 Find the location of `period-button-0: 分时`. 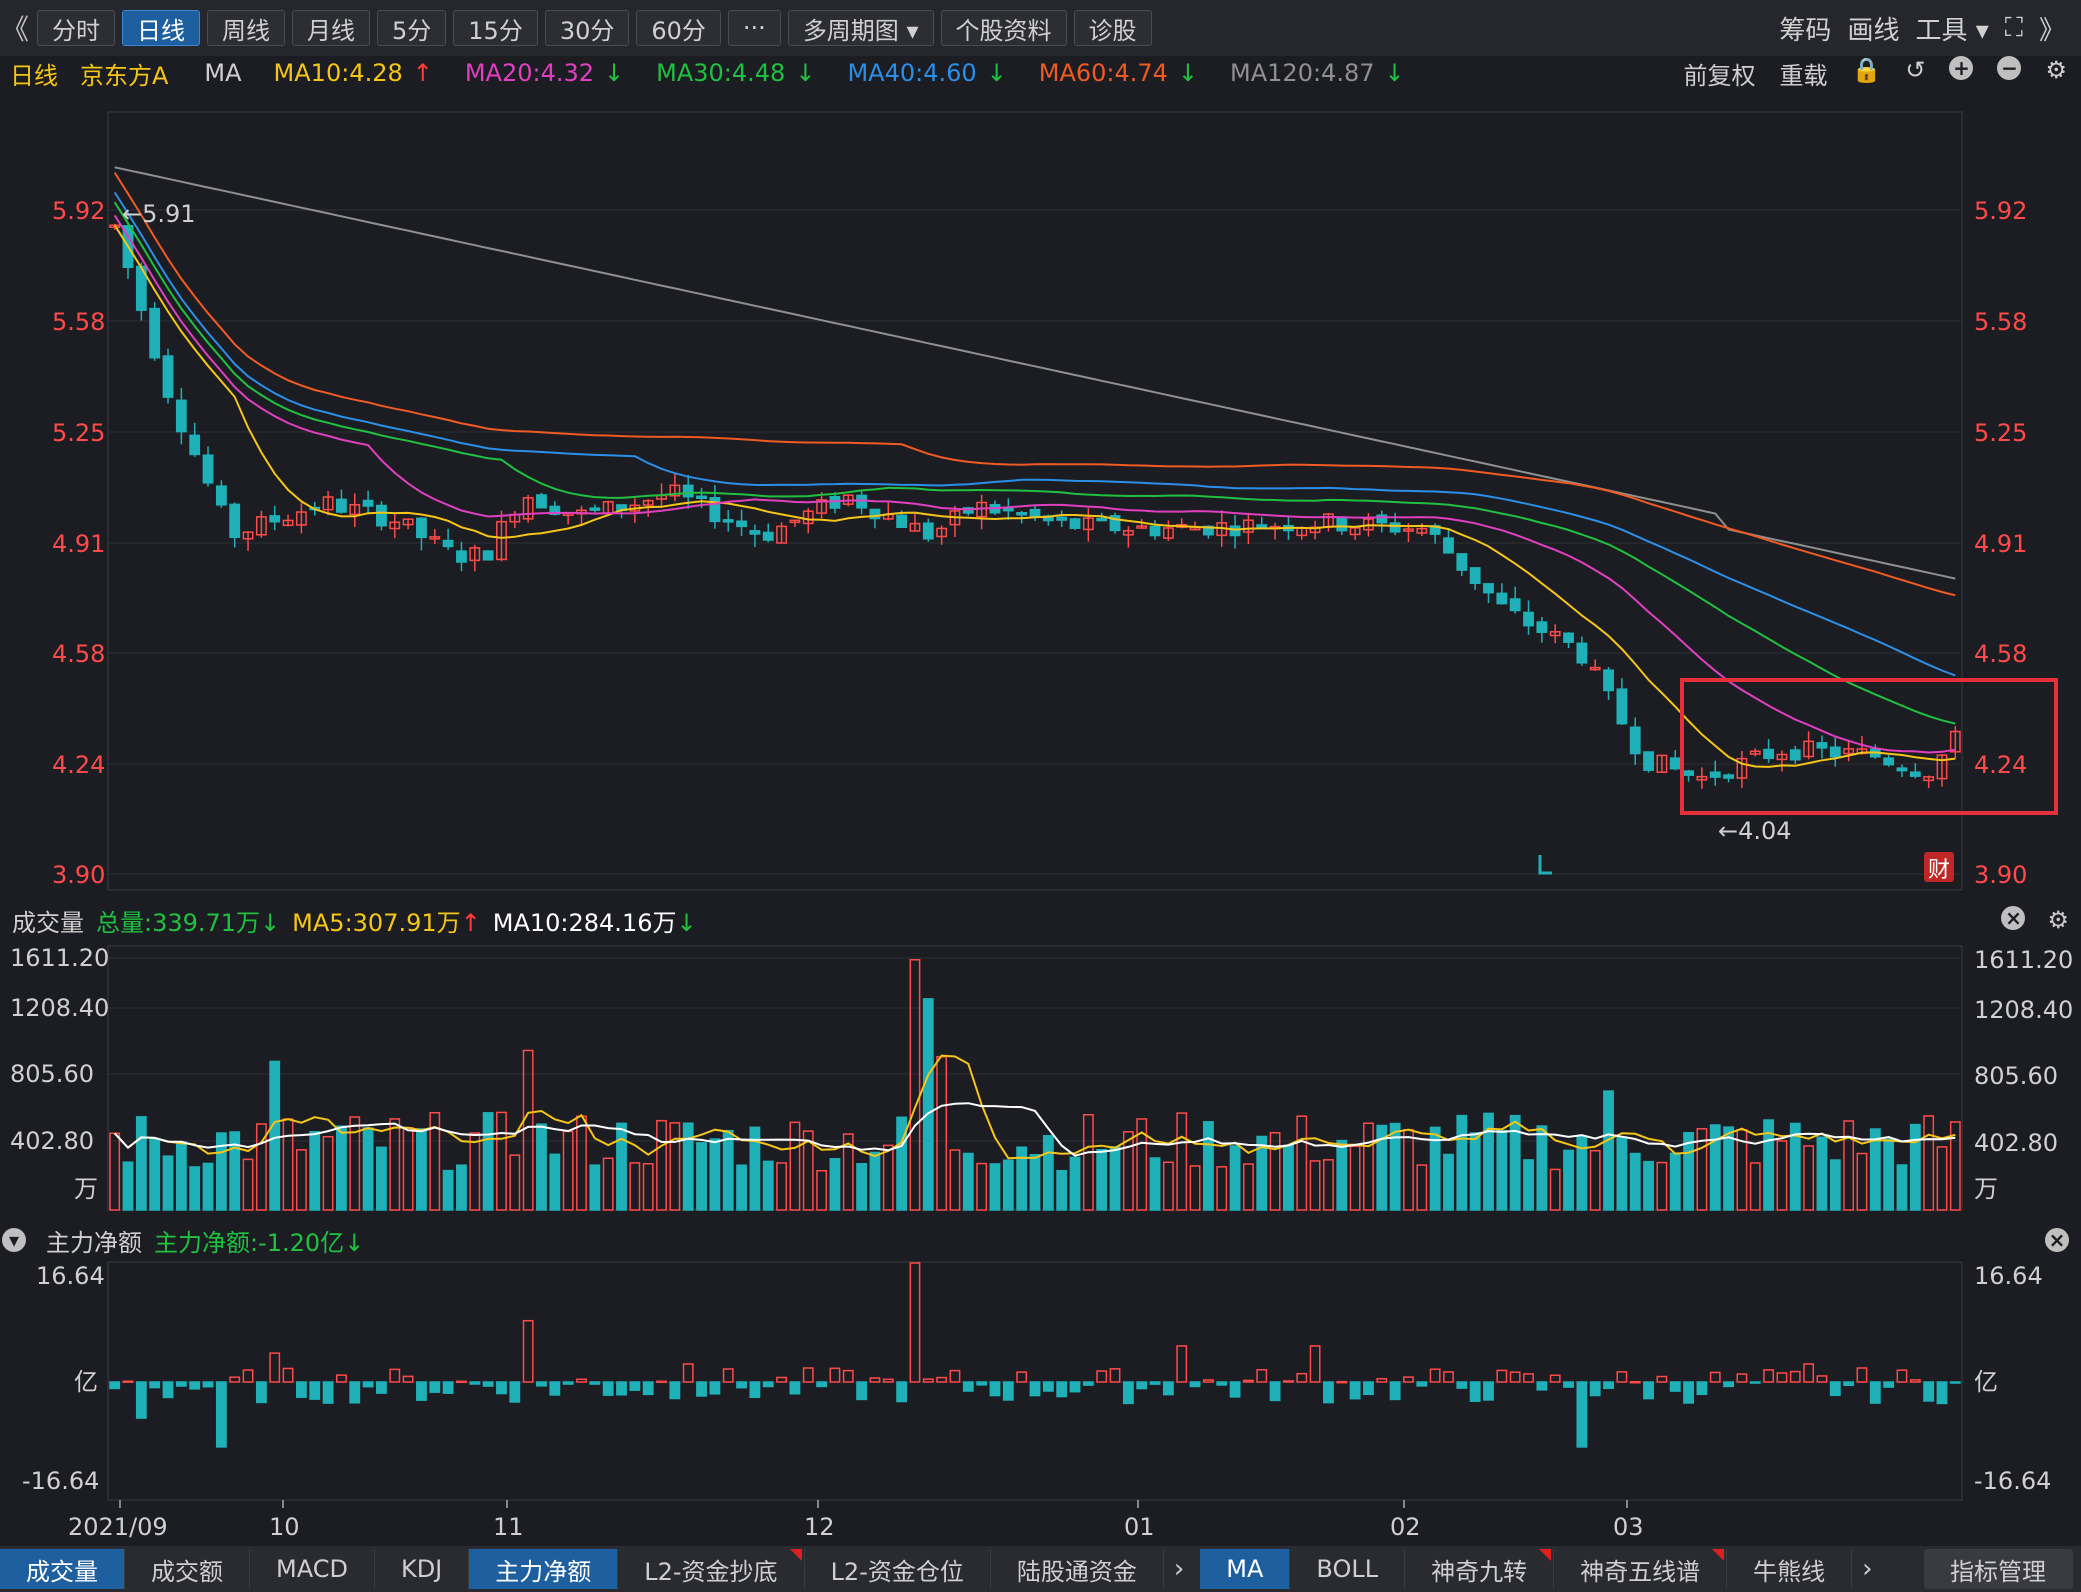

period-button-0: 分时 is located at coordinates (76, 28).